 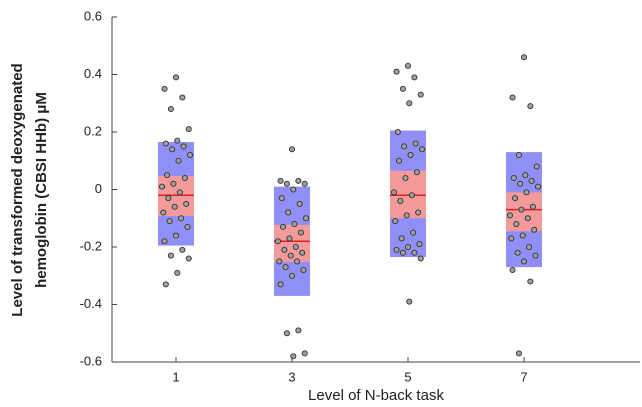 I want to click on x-tick-label: 3, so click(x=291, y=376).